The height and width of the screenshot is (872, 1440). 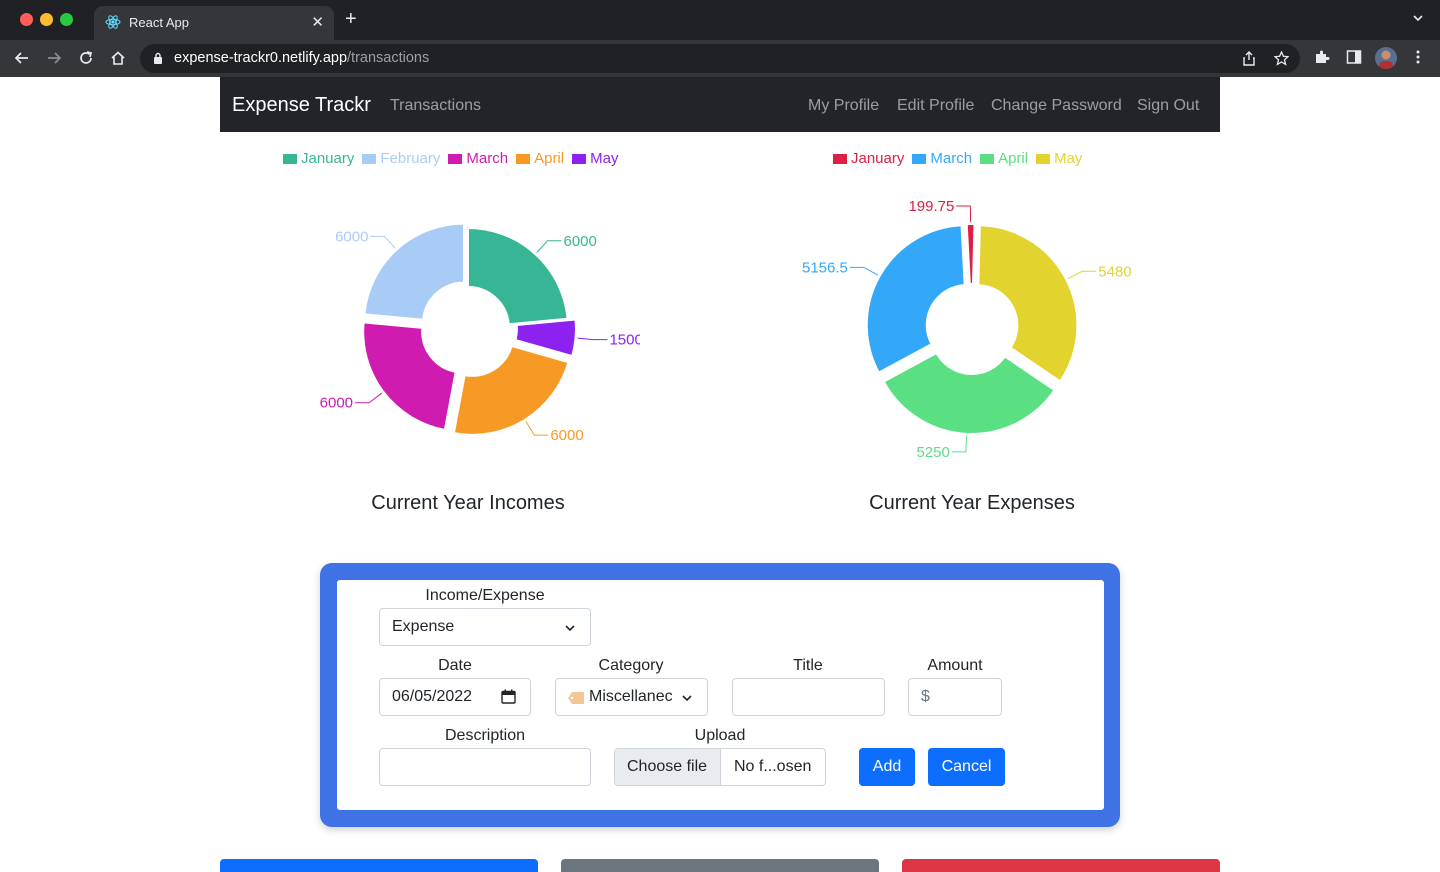 What do you see at coordinates (1249, 58) in the screenshot?
I see `share-icon` at bounding box center [1249, 58].